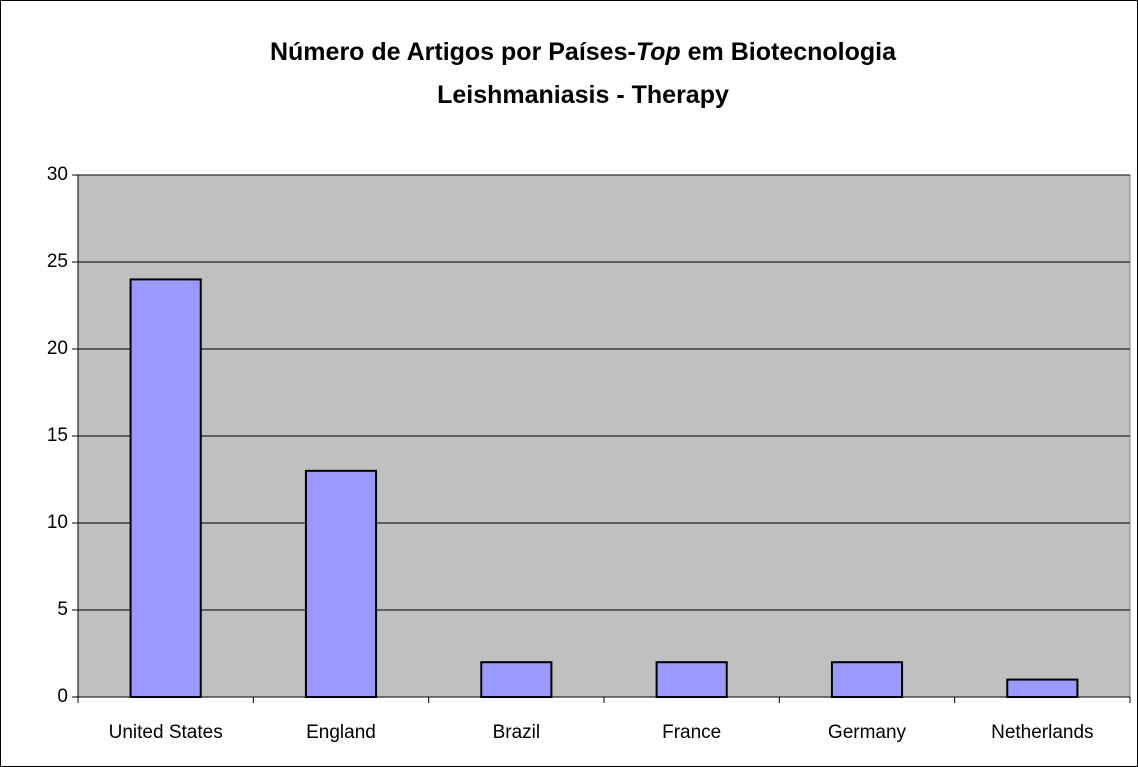 The image size is (1138, 767). I want to click on chart-title-line: Leishmaniasis - Therapy, so click(583, 95).